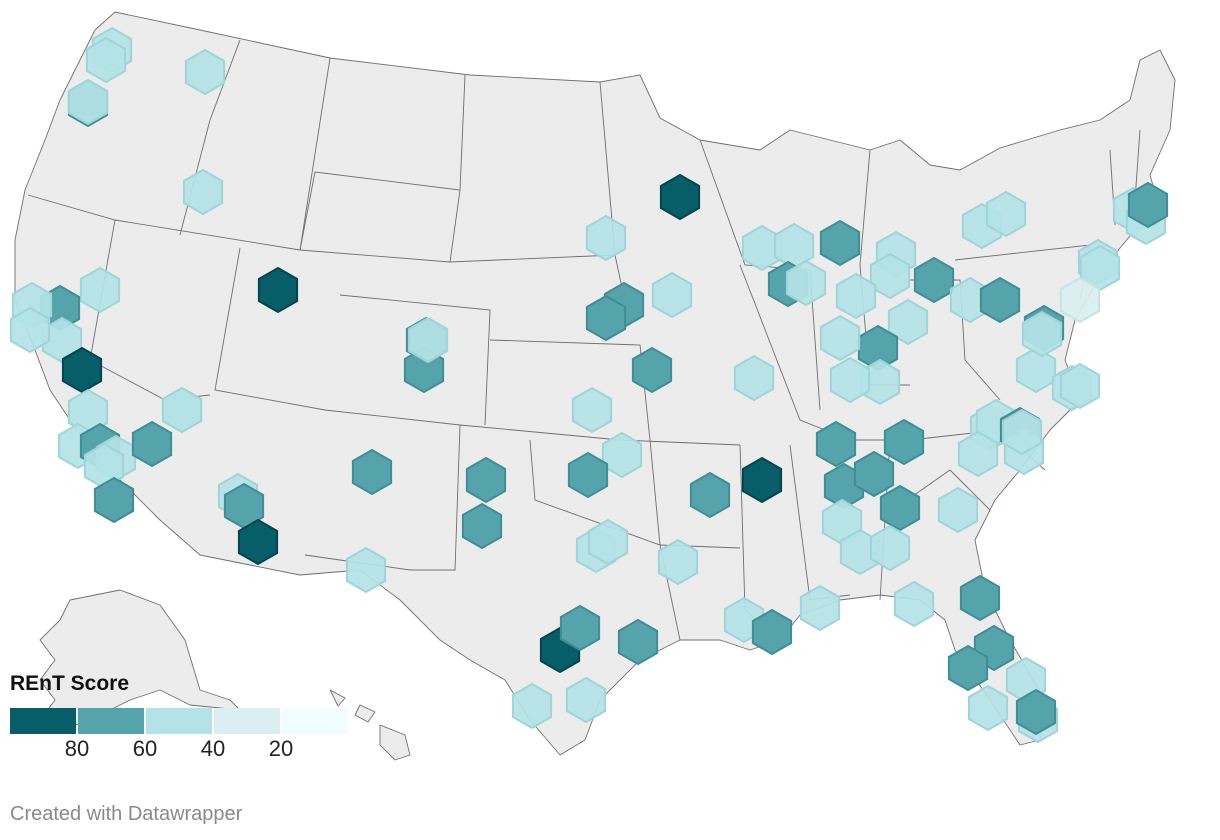  Describe the element at coordinates (126, 814) in the screenshot. I see `credit-line: Created with Datawrapper` at that location.